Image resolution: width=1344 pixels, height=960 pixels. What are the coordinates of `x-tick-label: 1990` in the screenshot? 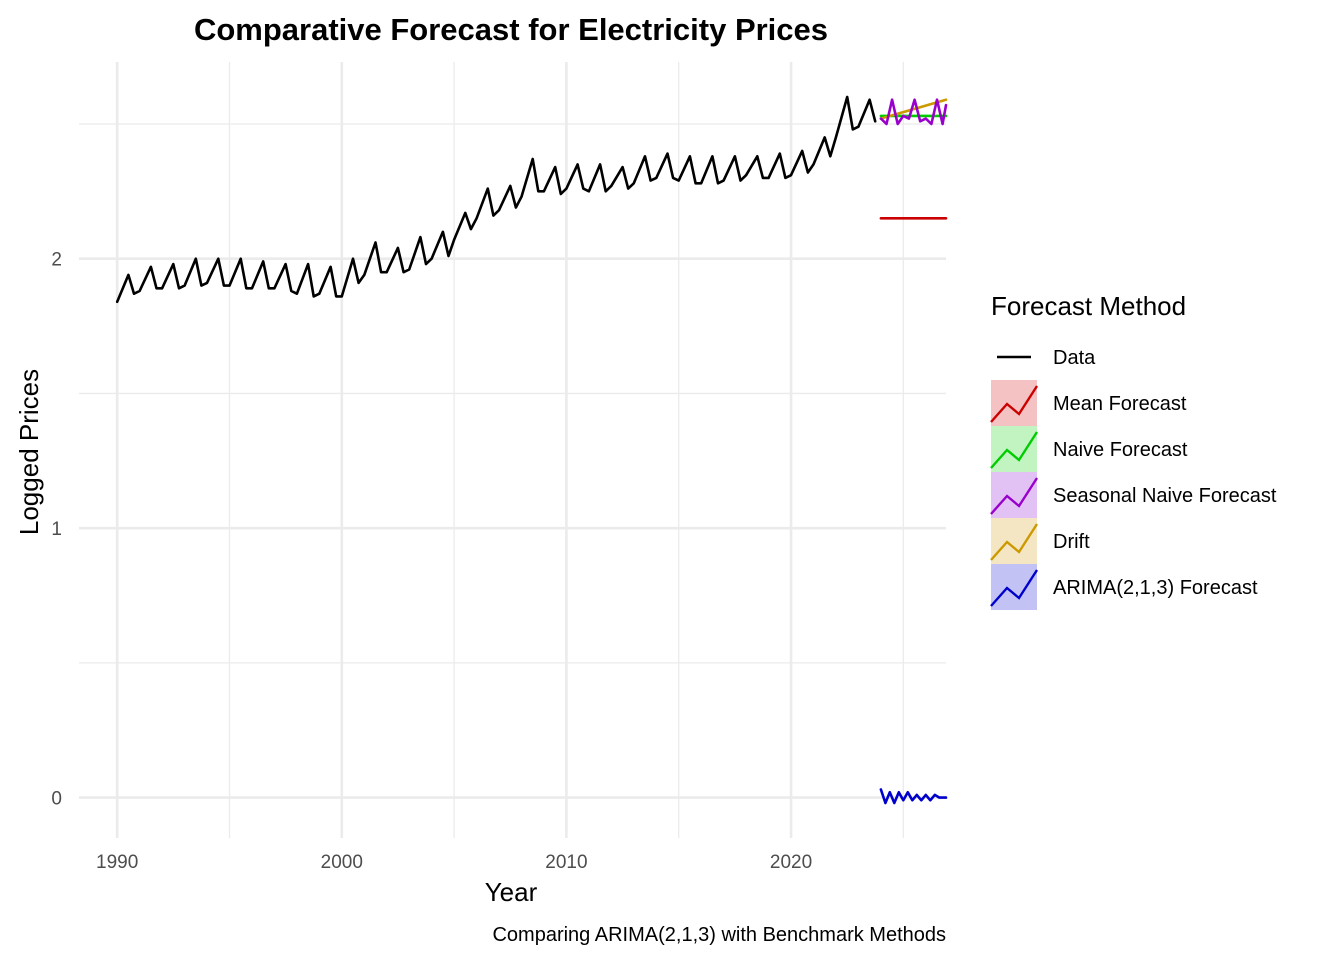 It's located at (117, 862).